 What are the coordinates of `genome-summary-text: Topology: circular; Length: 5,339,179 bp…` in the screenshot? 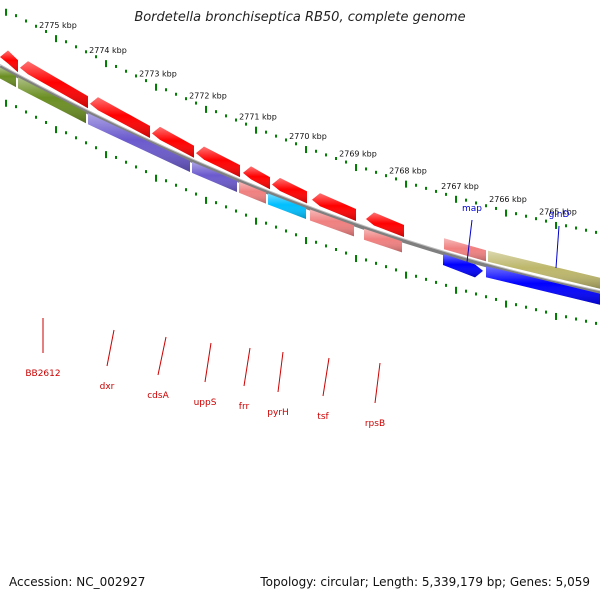 It's located at (425, 582).